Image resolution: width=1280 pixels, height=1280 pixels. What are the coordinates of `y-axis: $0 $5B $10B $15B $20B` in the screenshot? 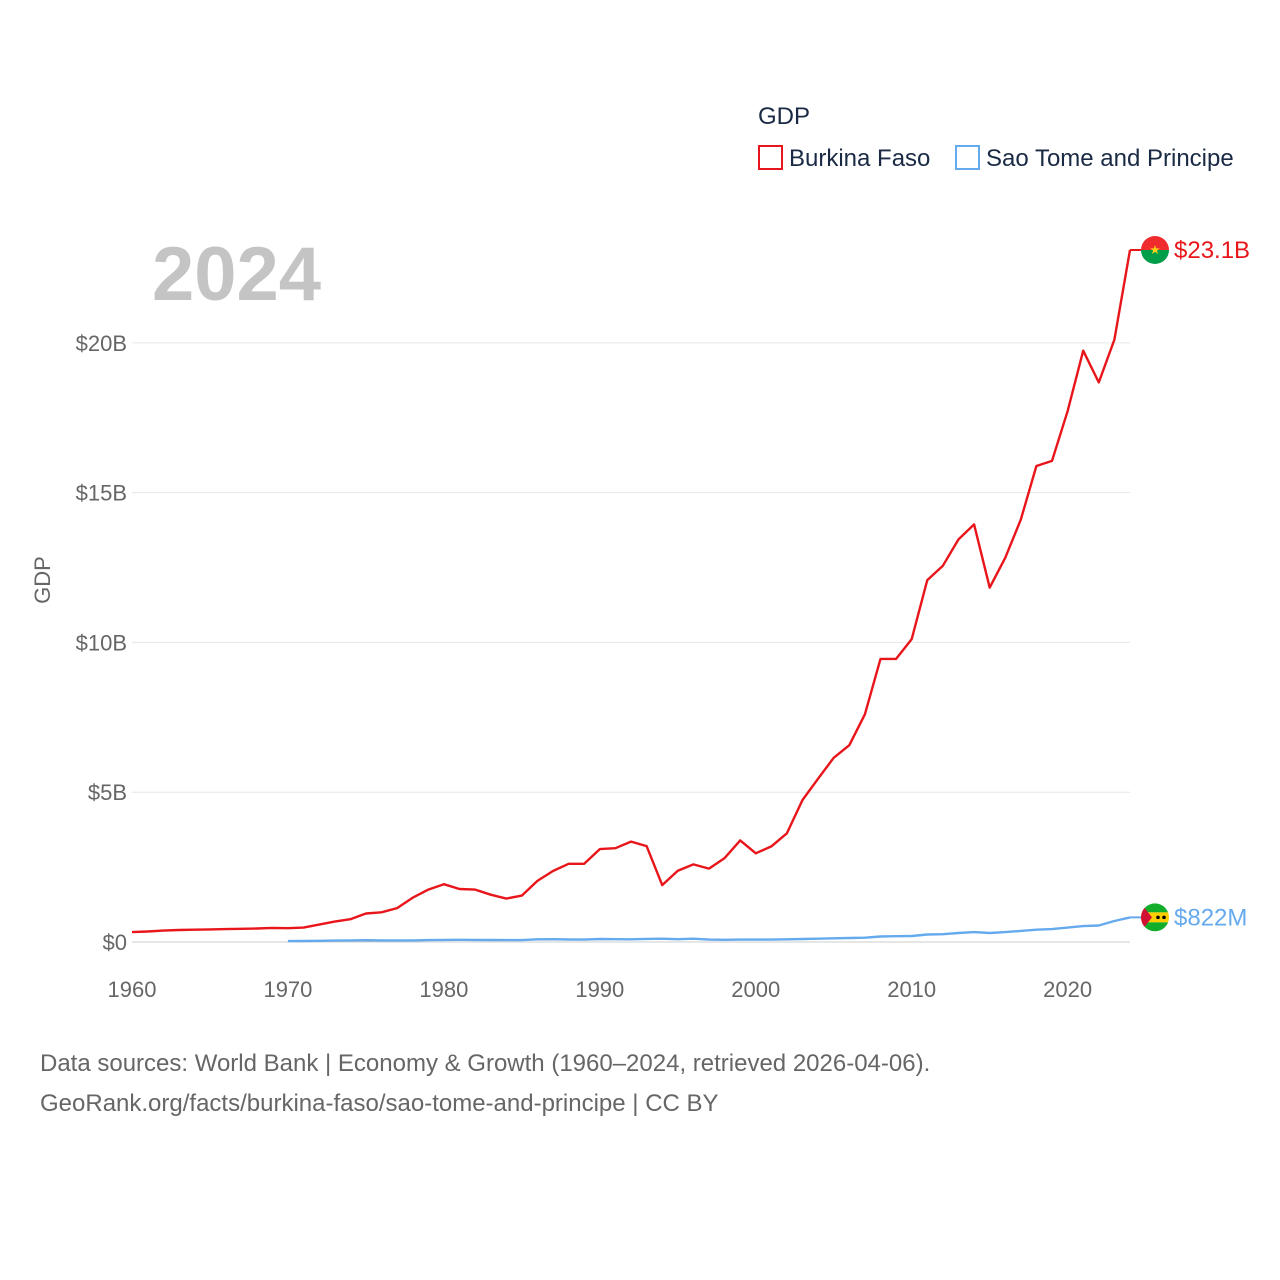 It's located at (101, 643).